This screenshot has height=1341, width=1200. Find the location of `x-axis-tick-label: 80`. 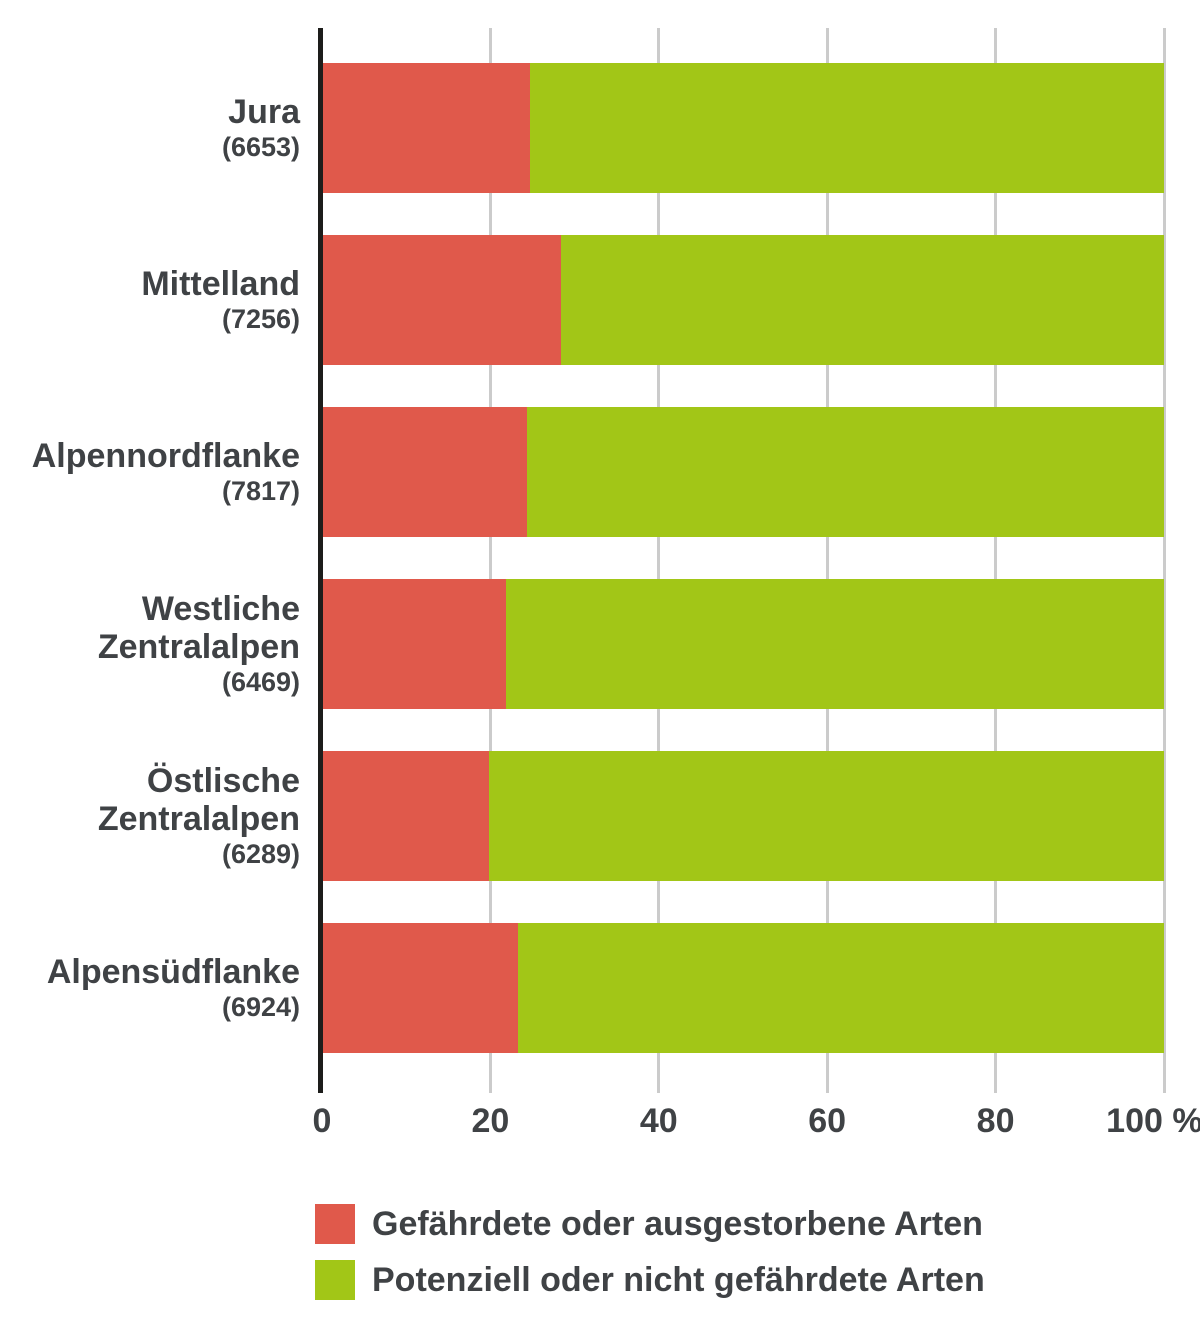

x-axis-tick-label: 80 is located at coordinates (995, 1121).